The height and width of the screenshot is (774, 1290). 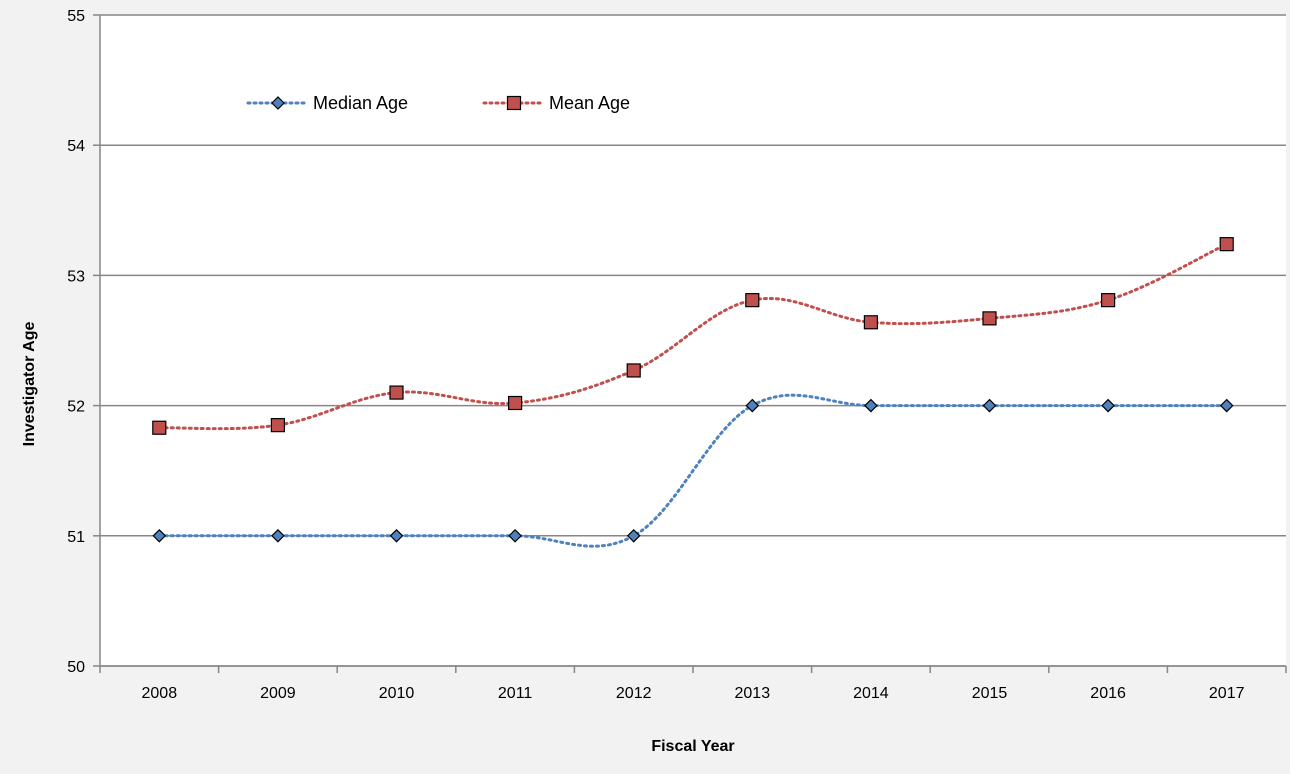 What do you see at coordinates (753, 693) in the screenshot?
I see `x-tick-label: 2013` at bounding box center [753, 693].